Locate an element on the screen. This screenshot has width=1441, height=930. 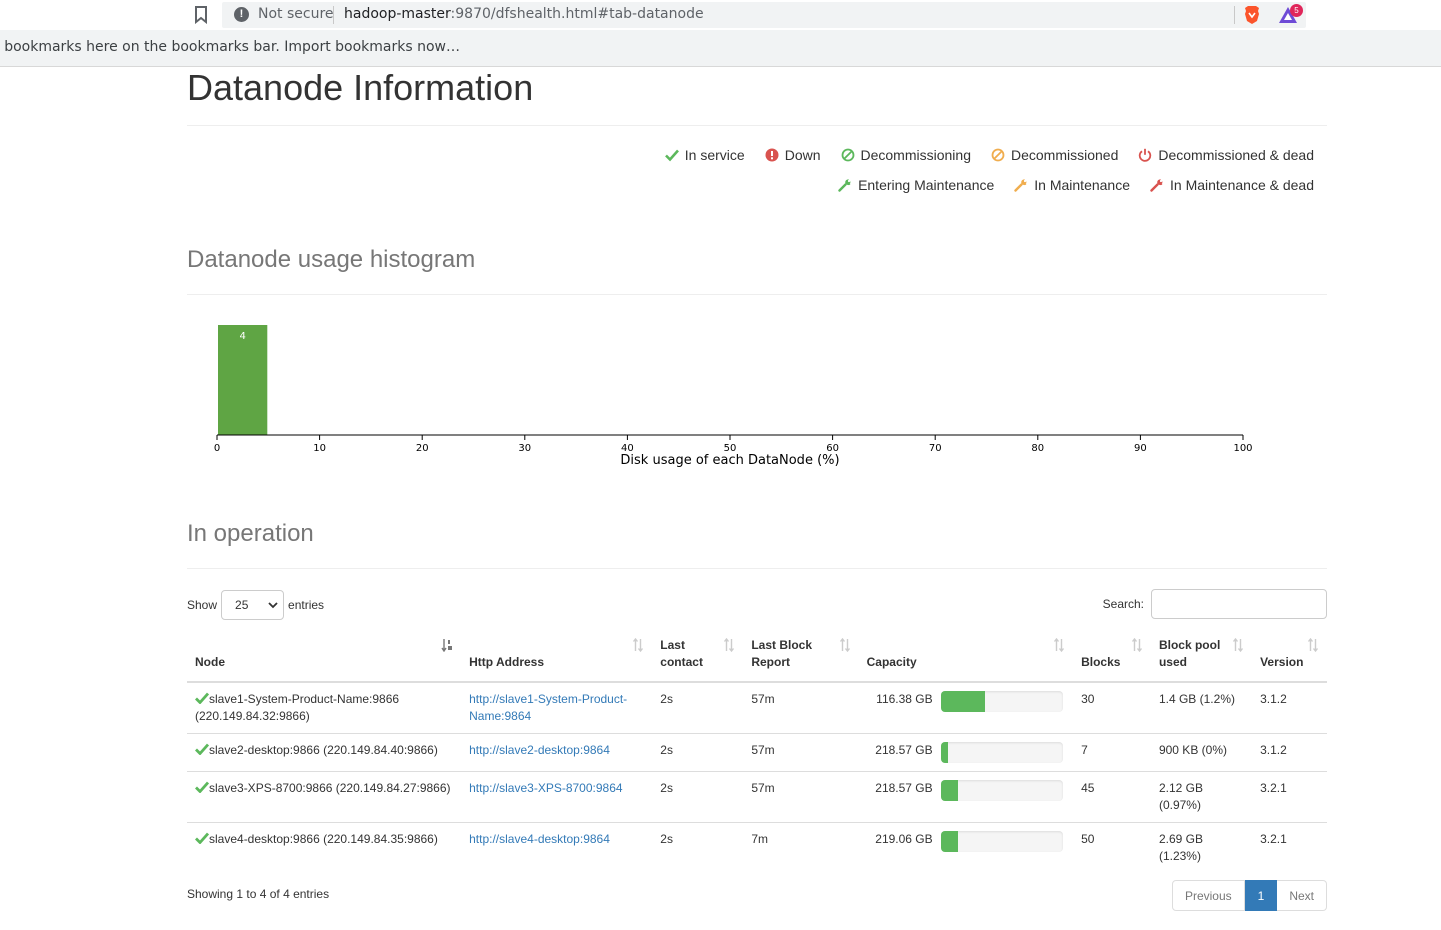
previous-button: Previous is located at coordinates (1208, 895).